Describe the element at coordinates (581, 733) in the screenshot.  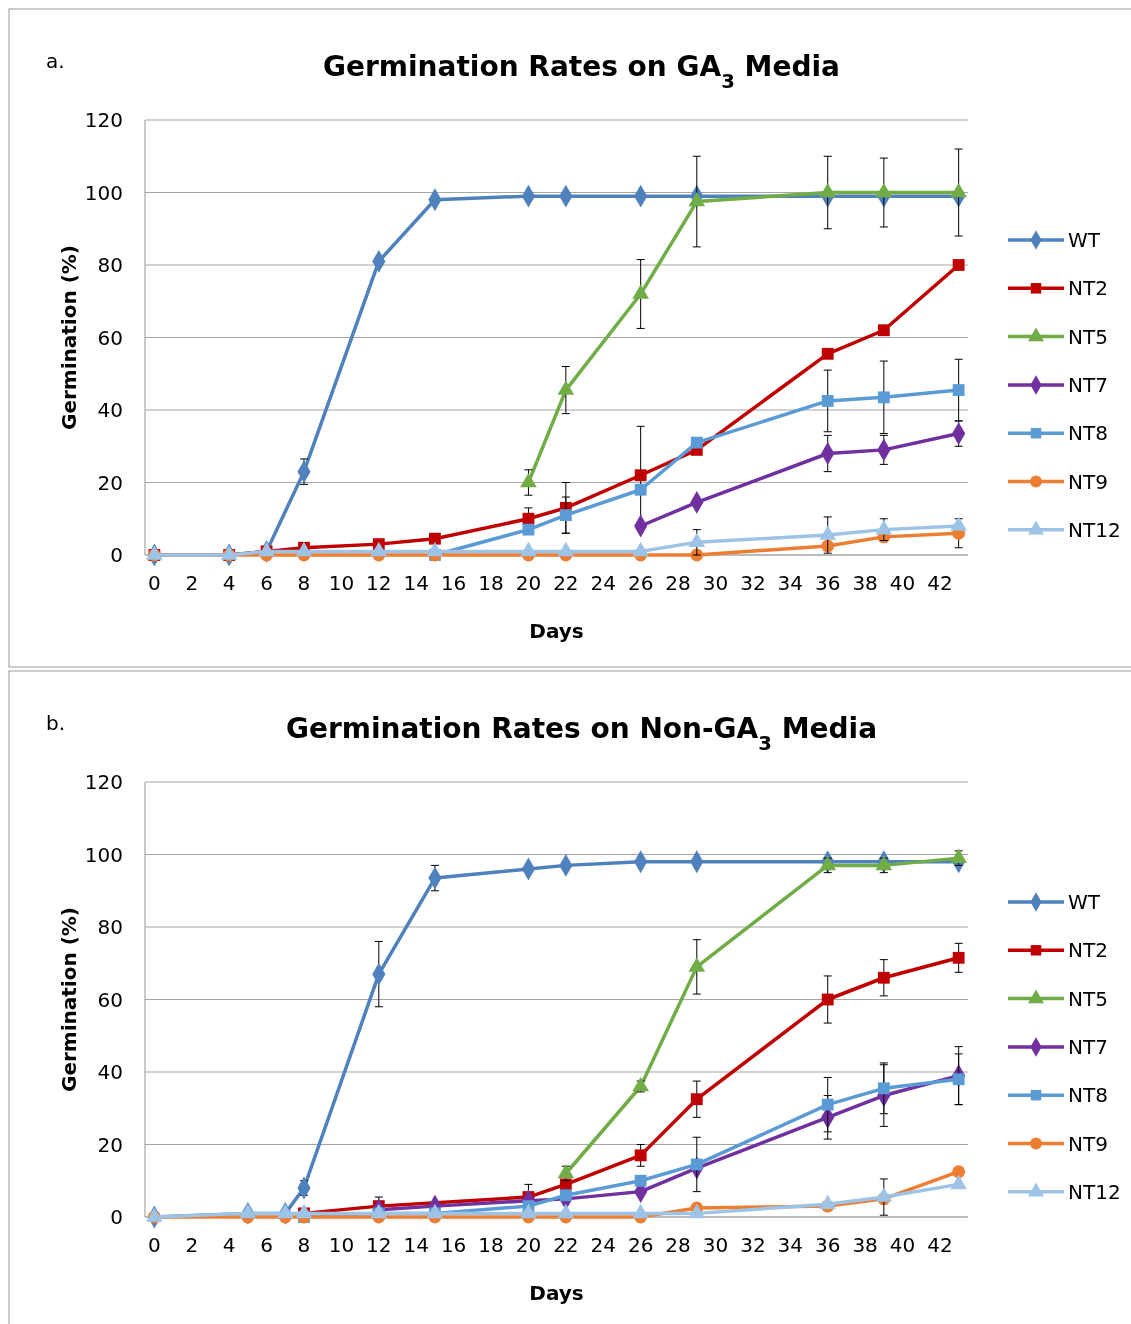
I see `chart-title: Germination Rates on Non-GA$_{3}$ Media` at that location.